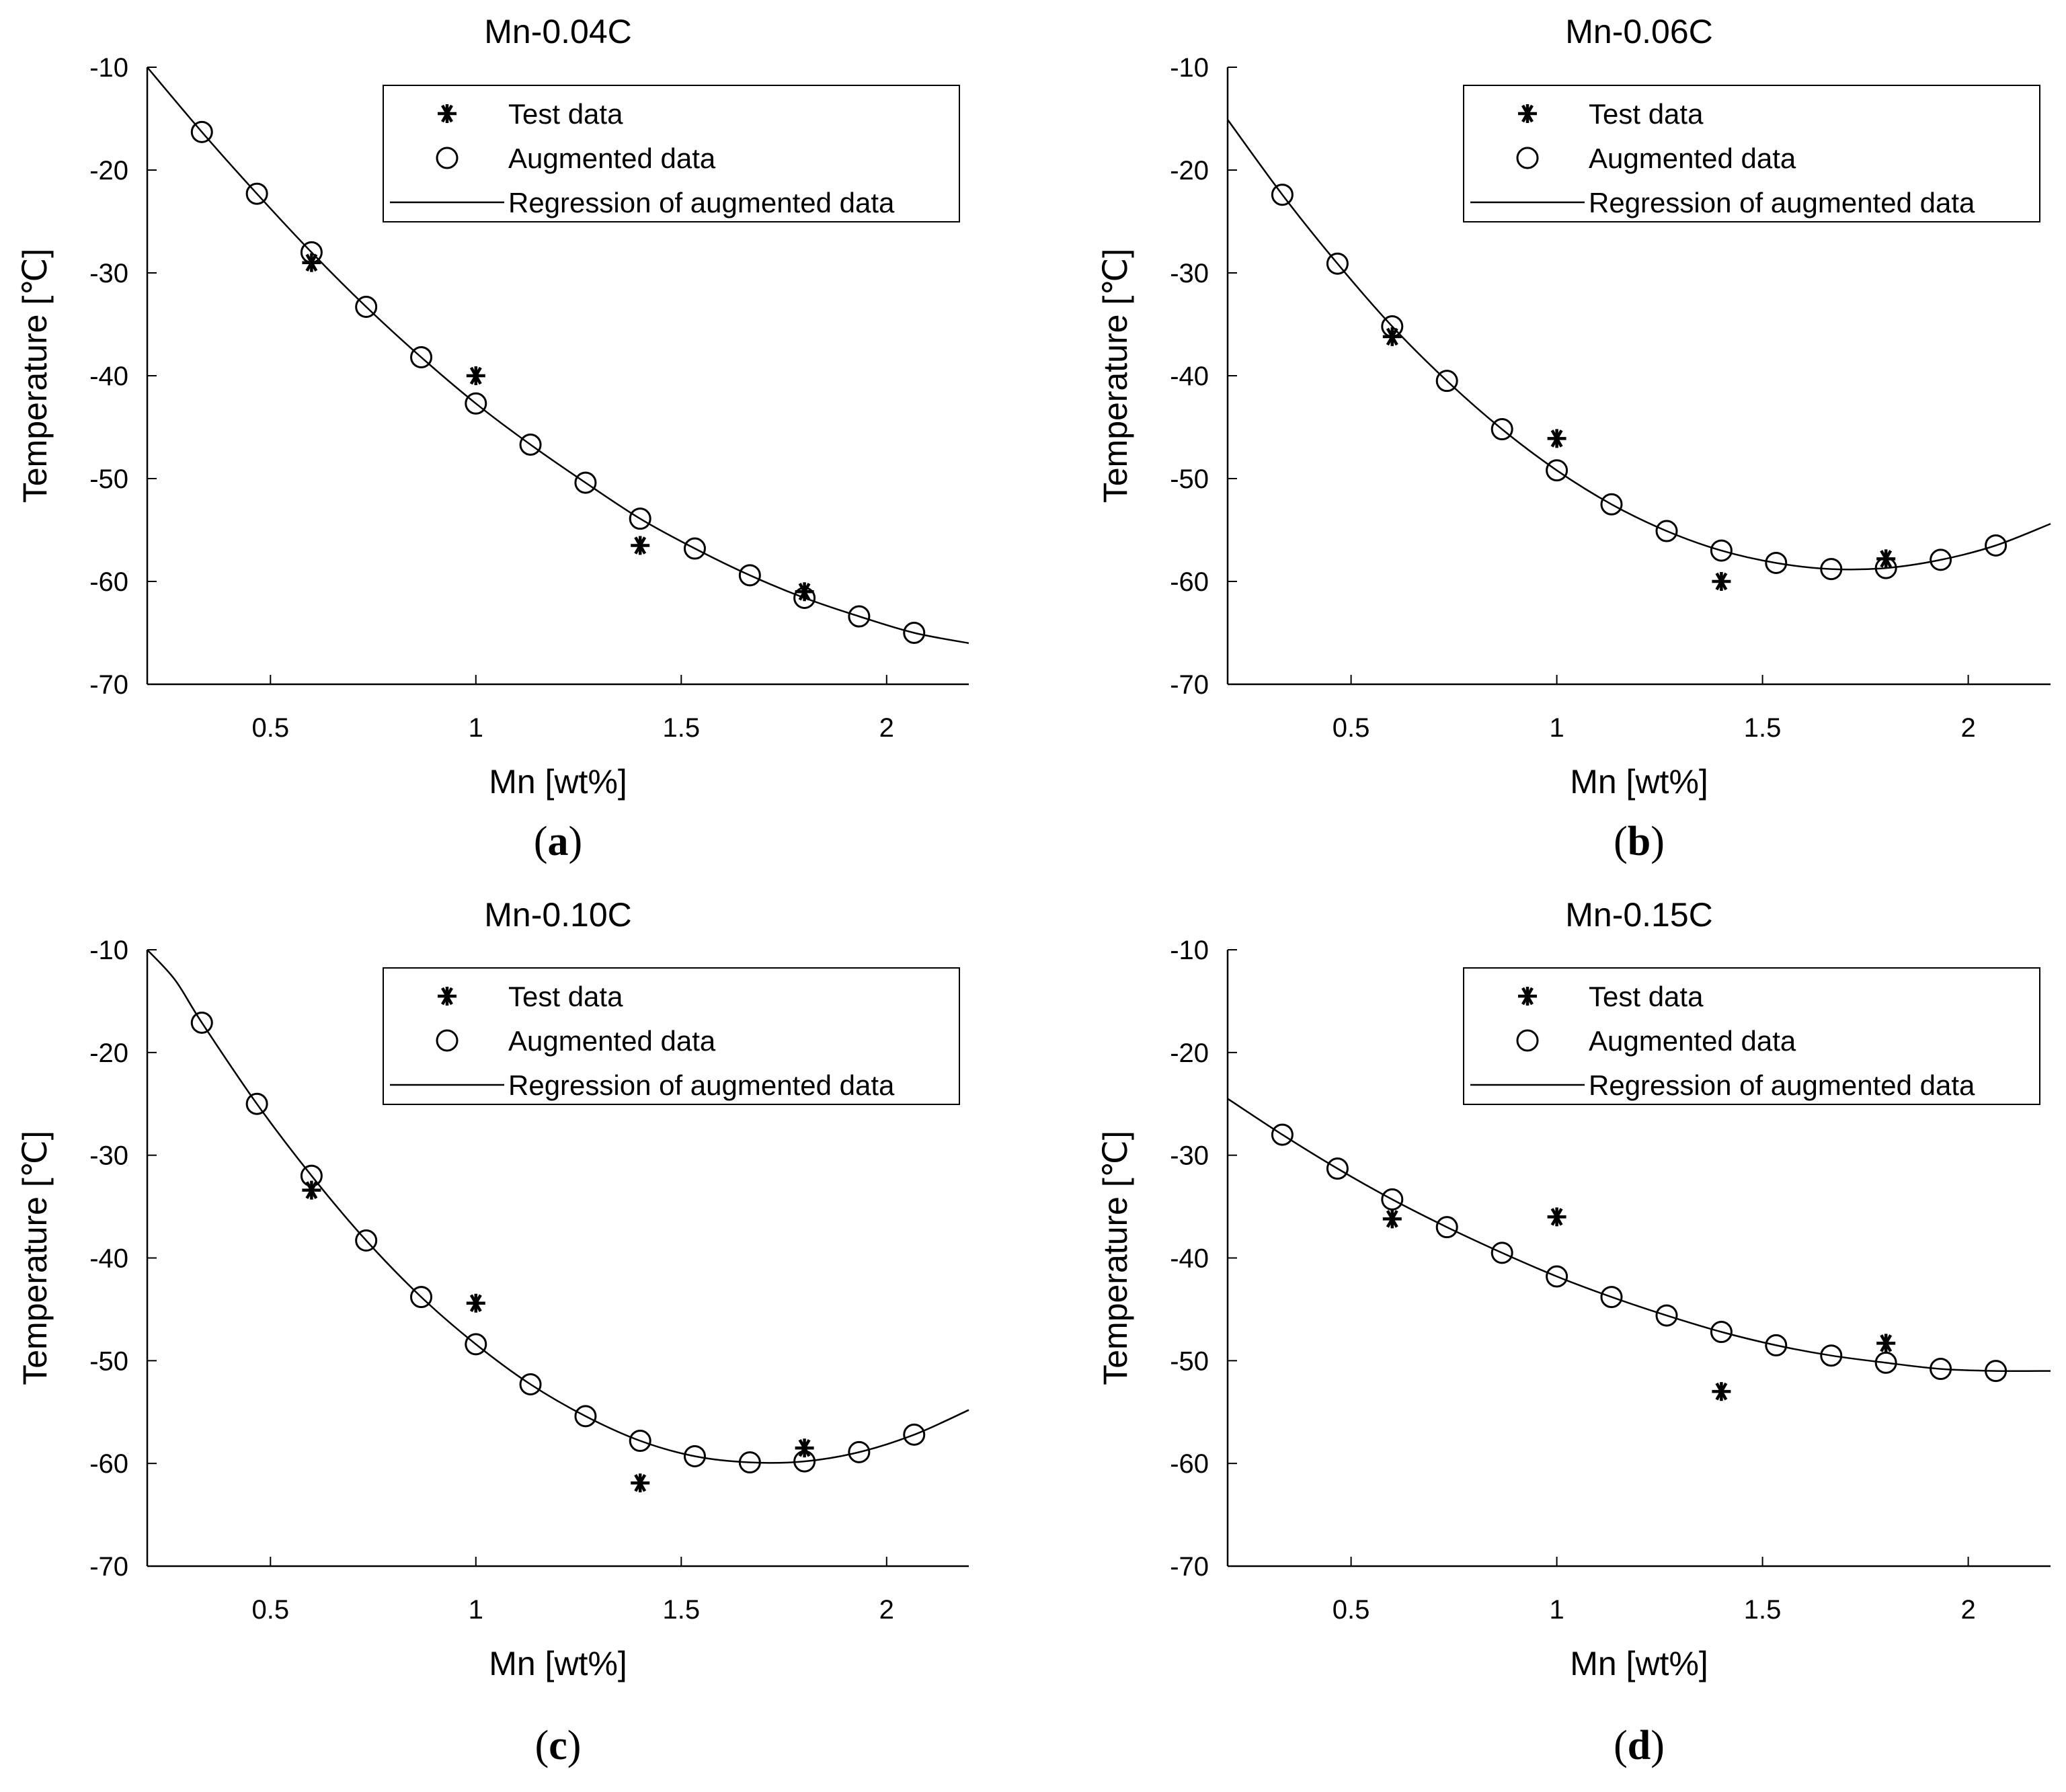 The width and height of the screenshot is (2066, 1792). What do you see at coordinates (558, 915) in the screenshot?
I see `chart-title: Mn-0.10C` at bounding box center [558, 915].